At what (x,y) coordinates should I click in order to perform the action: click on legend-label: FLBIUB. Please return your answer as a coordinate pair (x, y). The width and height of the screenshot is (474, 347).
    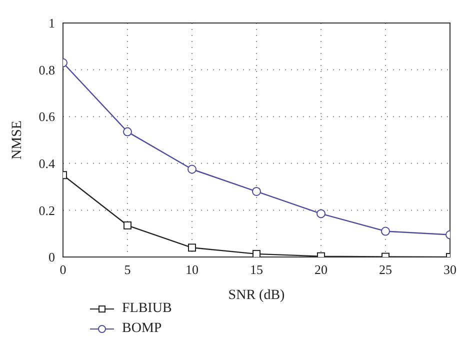
    Looking at the image, I should click on (147, 309).